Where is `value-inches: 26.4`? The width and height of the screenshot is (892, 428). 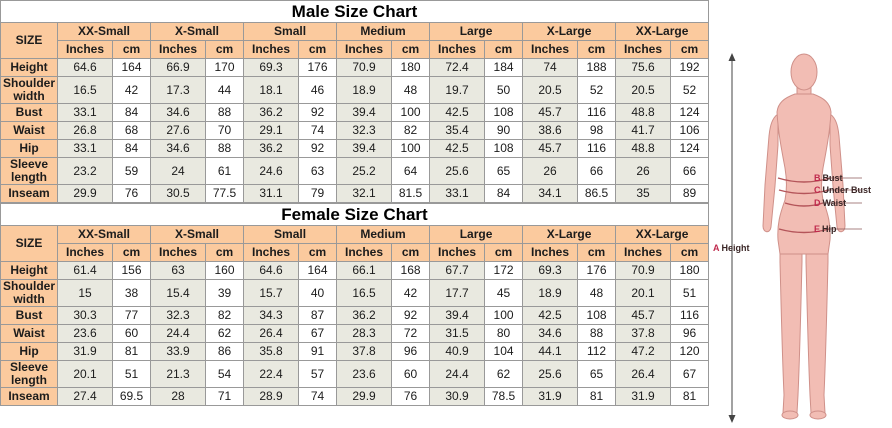 value-inches: 26.4 is located at coordinates (643, 374).